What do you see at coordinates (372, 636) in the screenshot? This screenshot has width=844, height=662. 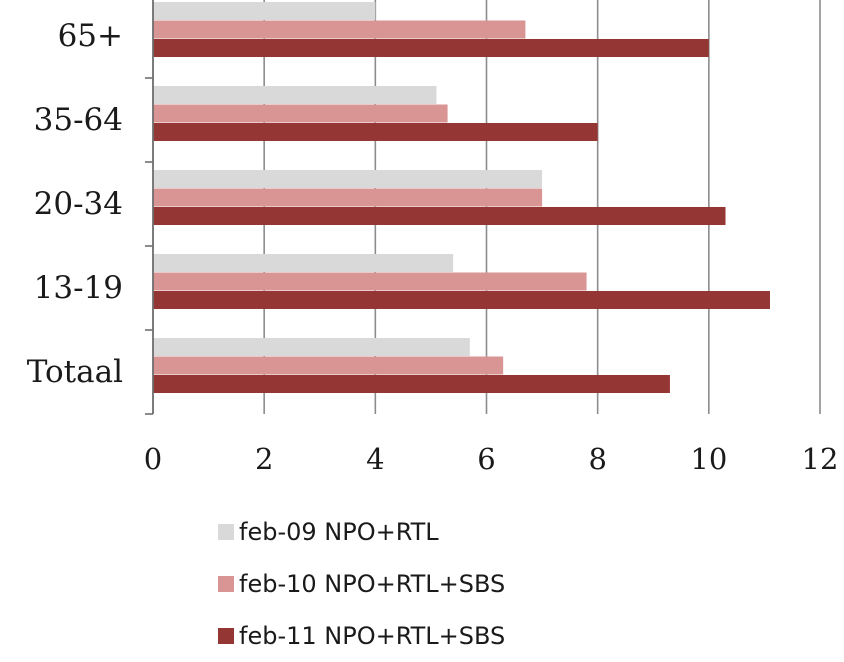 I see `legend-label-feb-11: feb-11 NPO+RTL+SBS` at bounding box center [372, 636].